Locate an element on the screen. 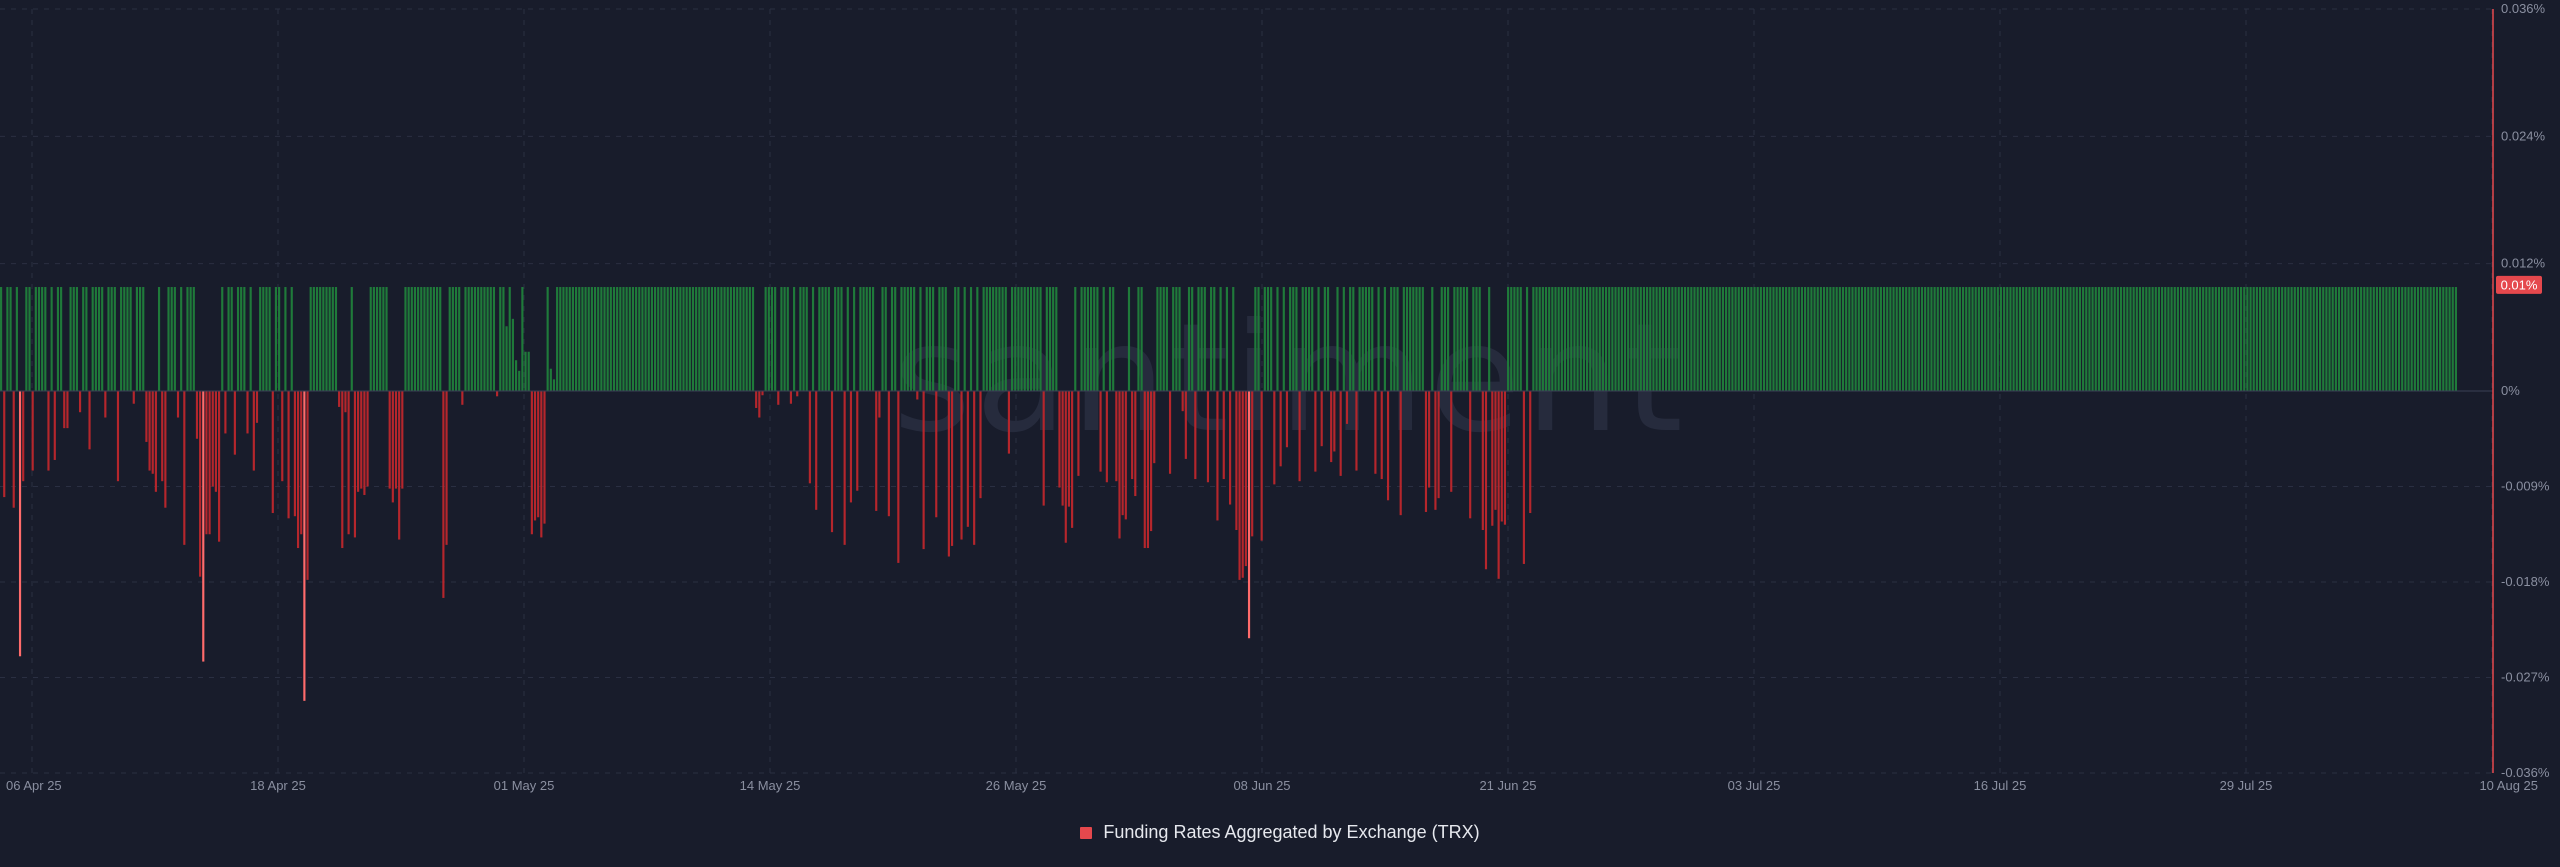 Image resolution: width=2560 pixels, height=867 pixels. current-value-badge-text: 0.01% is located at coordinates (2519, 284).